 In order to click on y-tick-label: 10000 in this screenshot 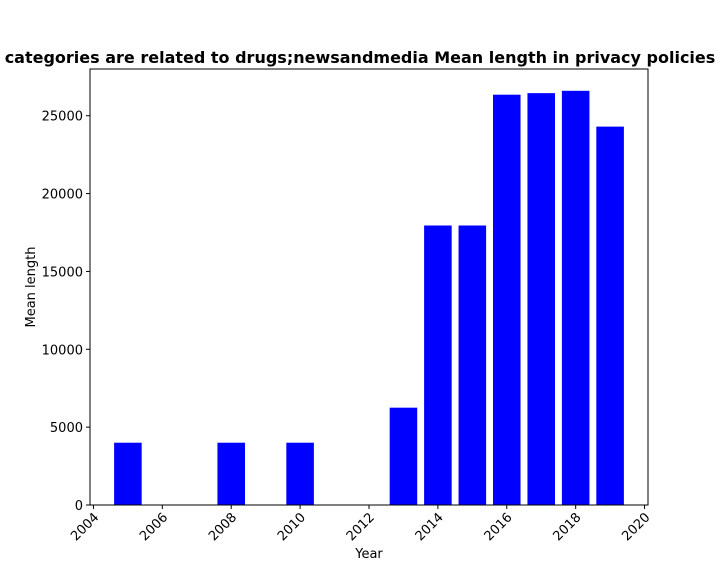, I will do `click(62, 350)`.